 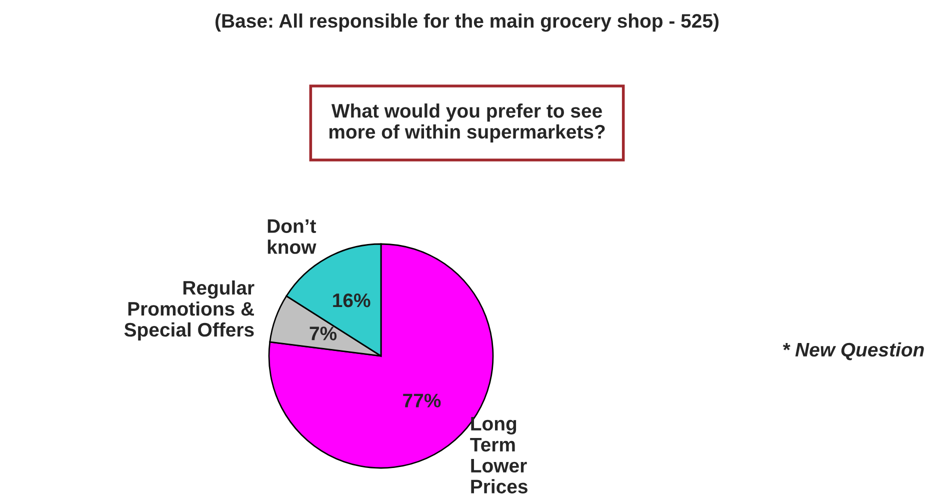 What do you see at coordinates (422, 401) in the screenshot?
I see `data-label: 77%` at bounding box center [422, 401].